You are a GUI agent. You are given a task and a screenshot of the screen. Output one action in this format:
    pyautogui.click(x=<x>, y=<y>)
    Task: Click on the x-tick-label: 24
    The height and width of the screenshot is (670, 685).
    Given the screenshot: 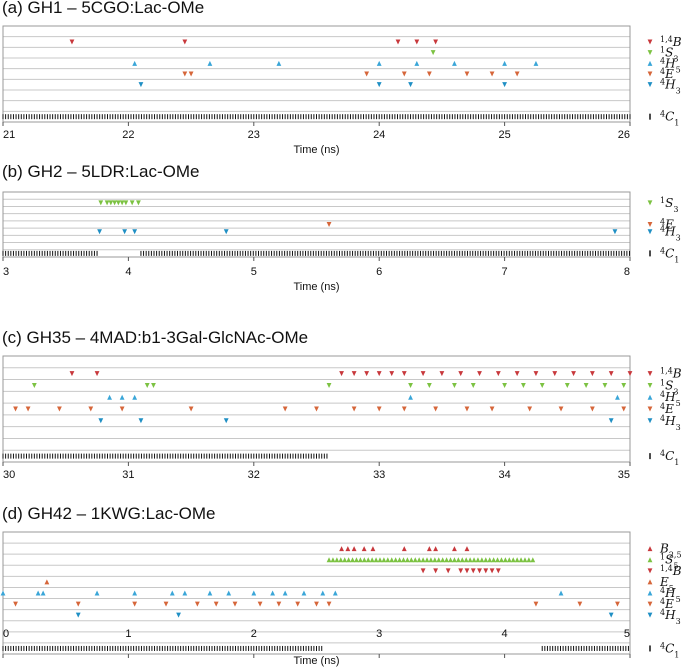 What is the action you would take?
    pyautogui.click(x=379, y=135)
    